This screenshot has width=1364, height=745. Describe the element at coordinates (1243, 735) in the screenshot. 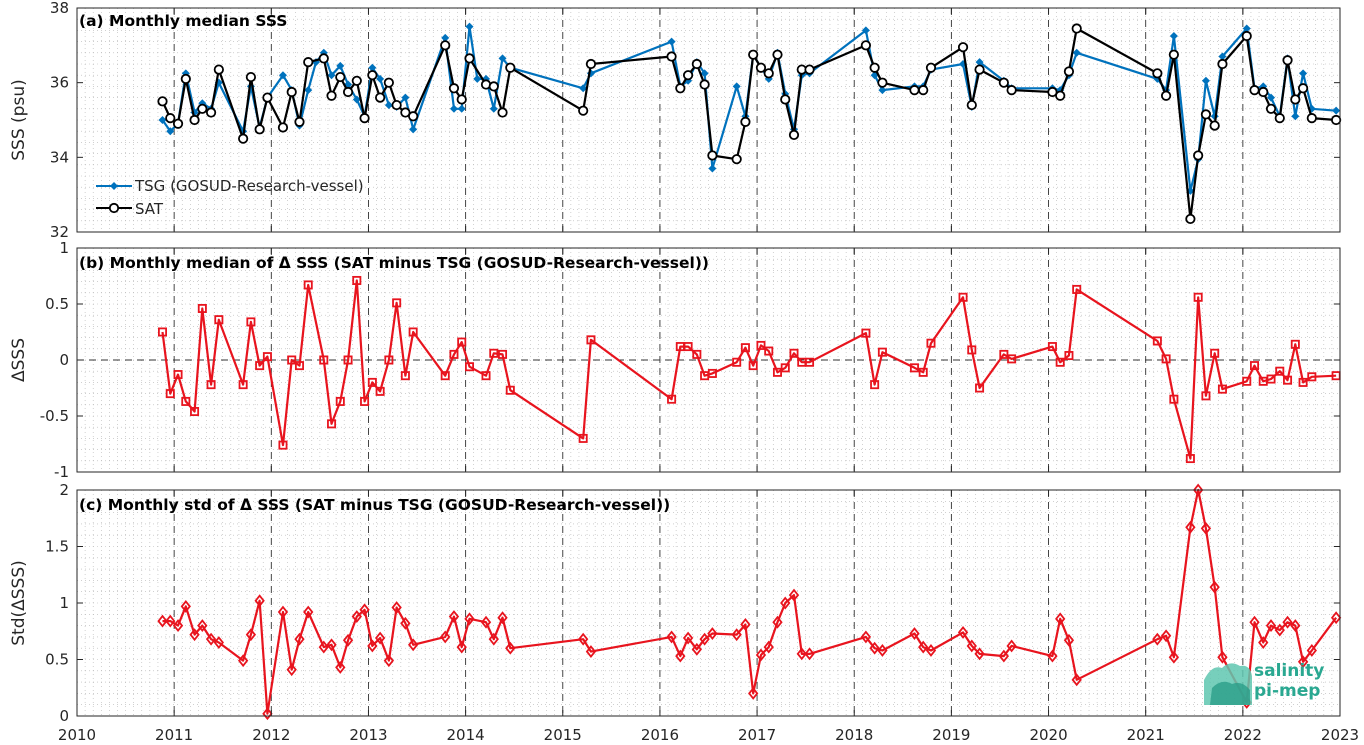

I see `x-tick-label: 2022` at that location.